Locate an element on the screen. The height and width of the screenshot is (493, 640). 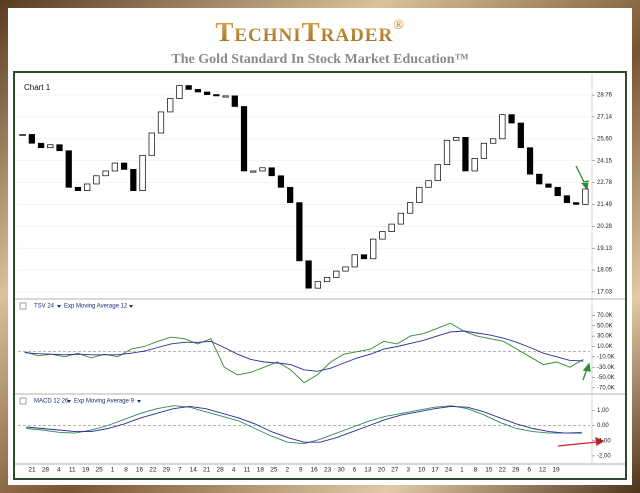
y-tick-label: 30.0K is located at coordinates (605, 337).